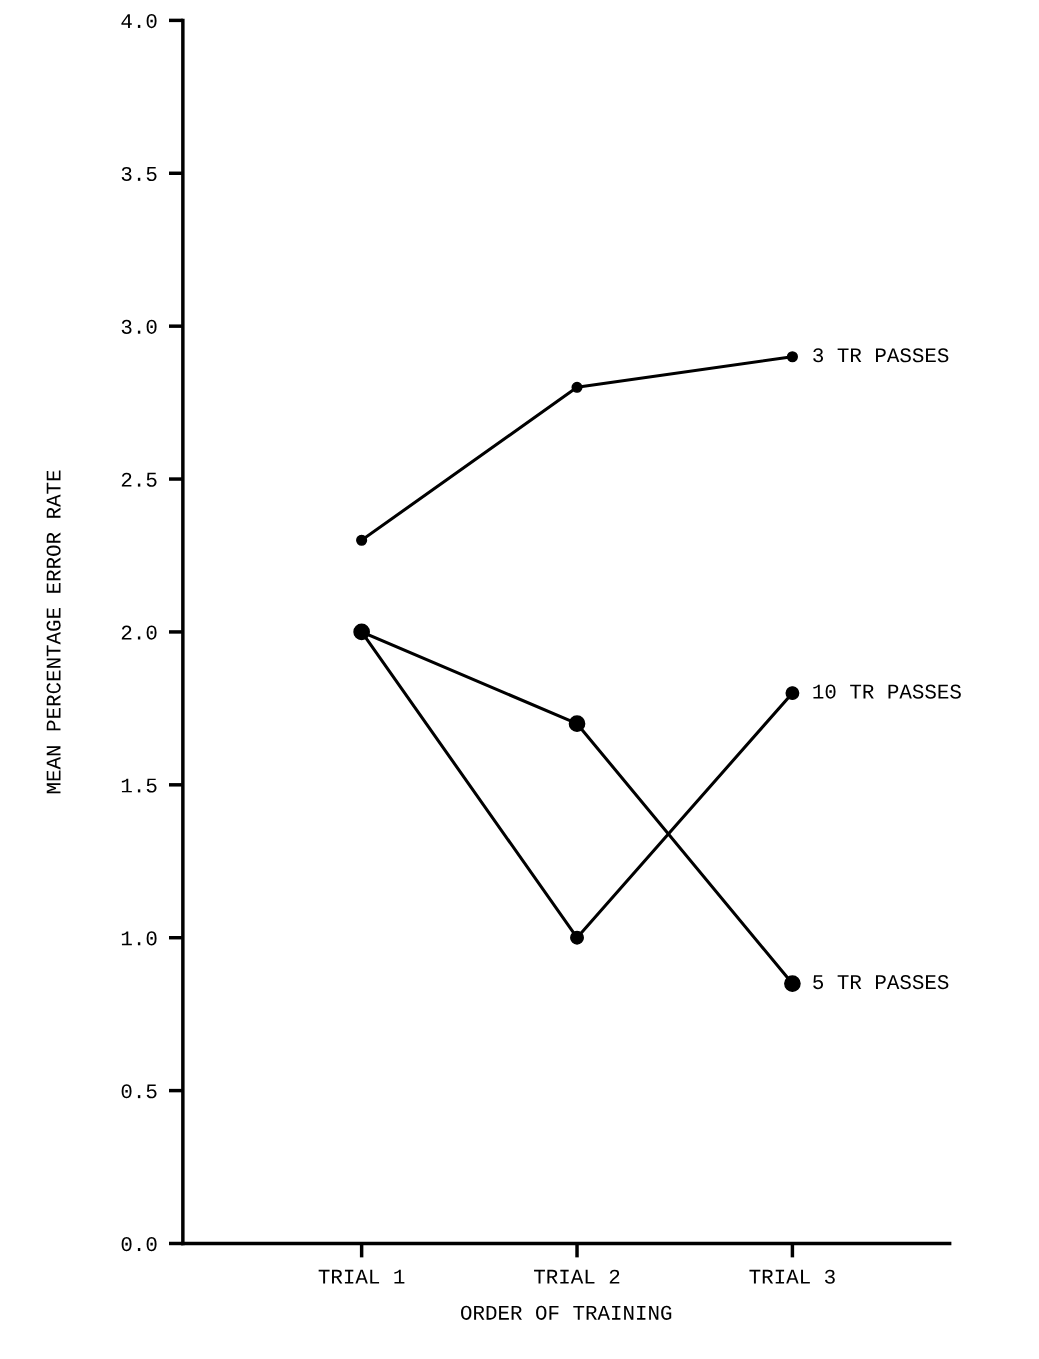  What do you see at coordinates (139, 785) in the screenshot?
I see `y-tick-label: 1.5` at bounding box center [139, 785].